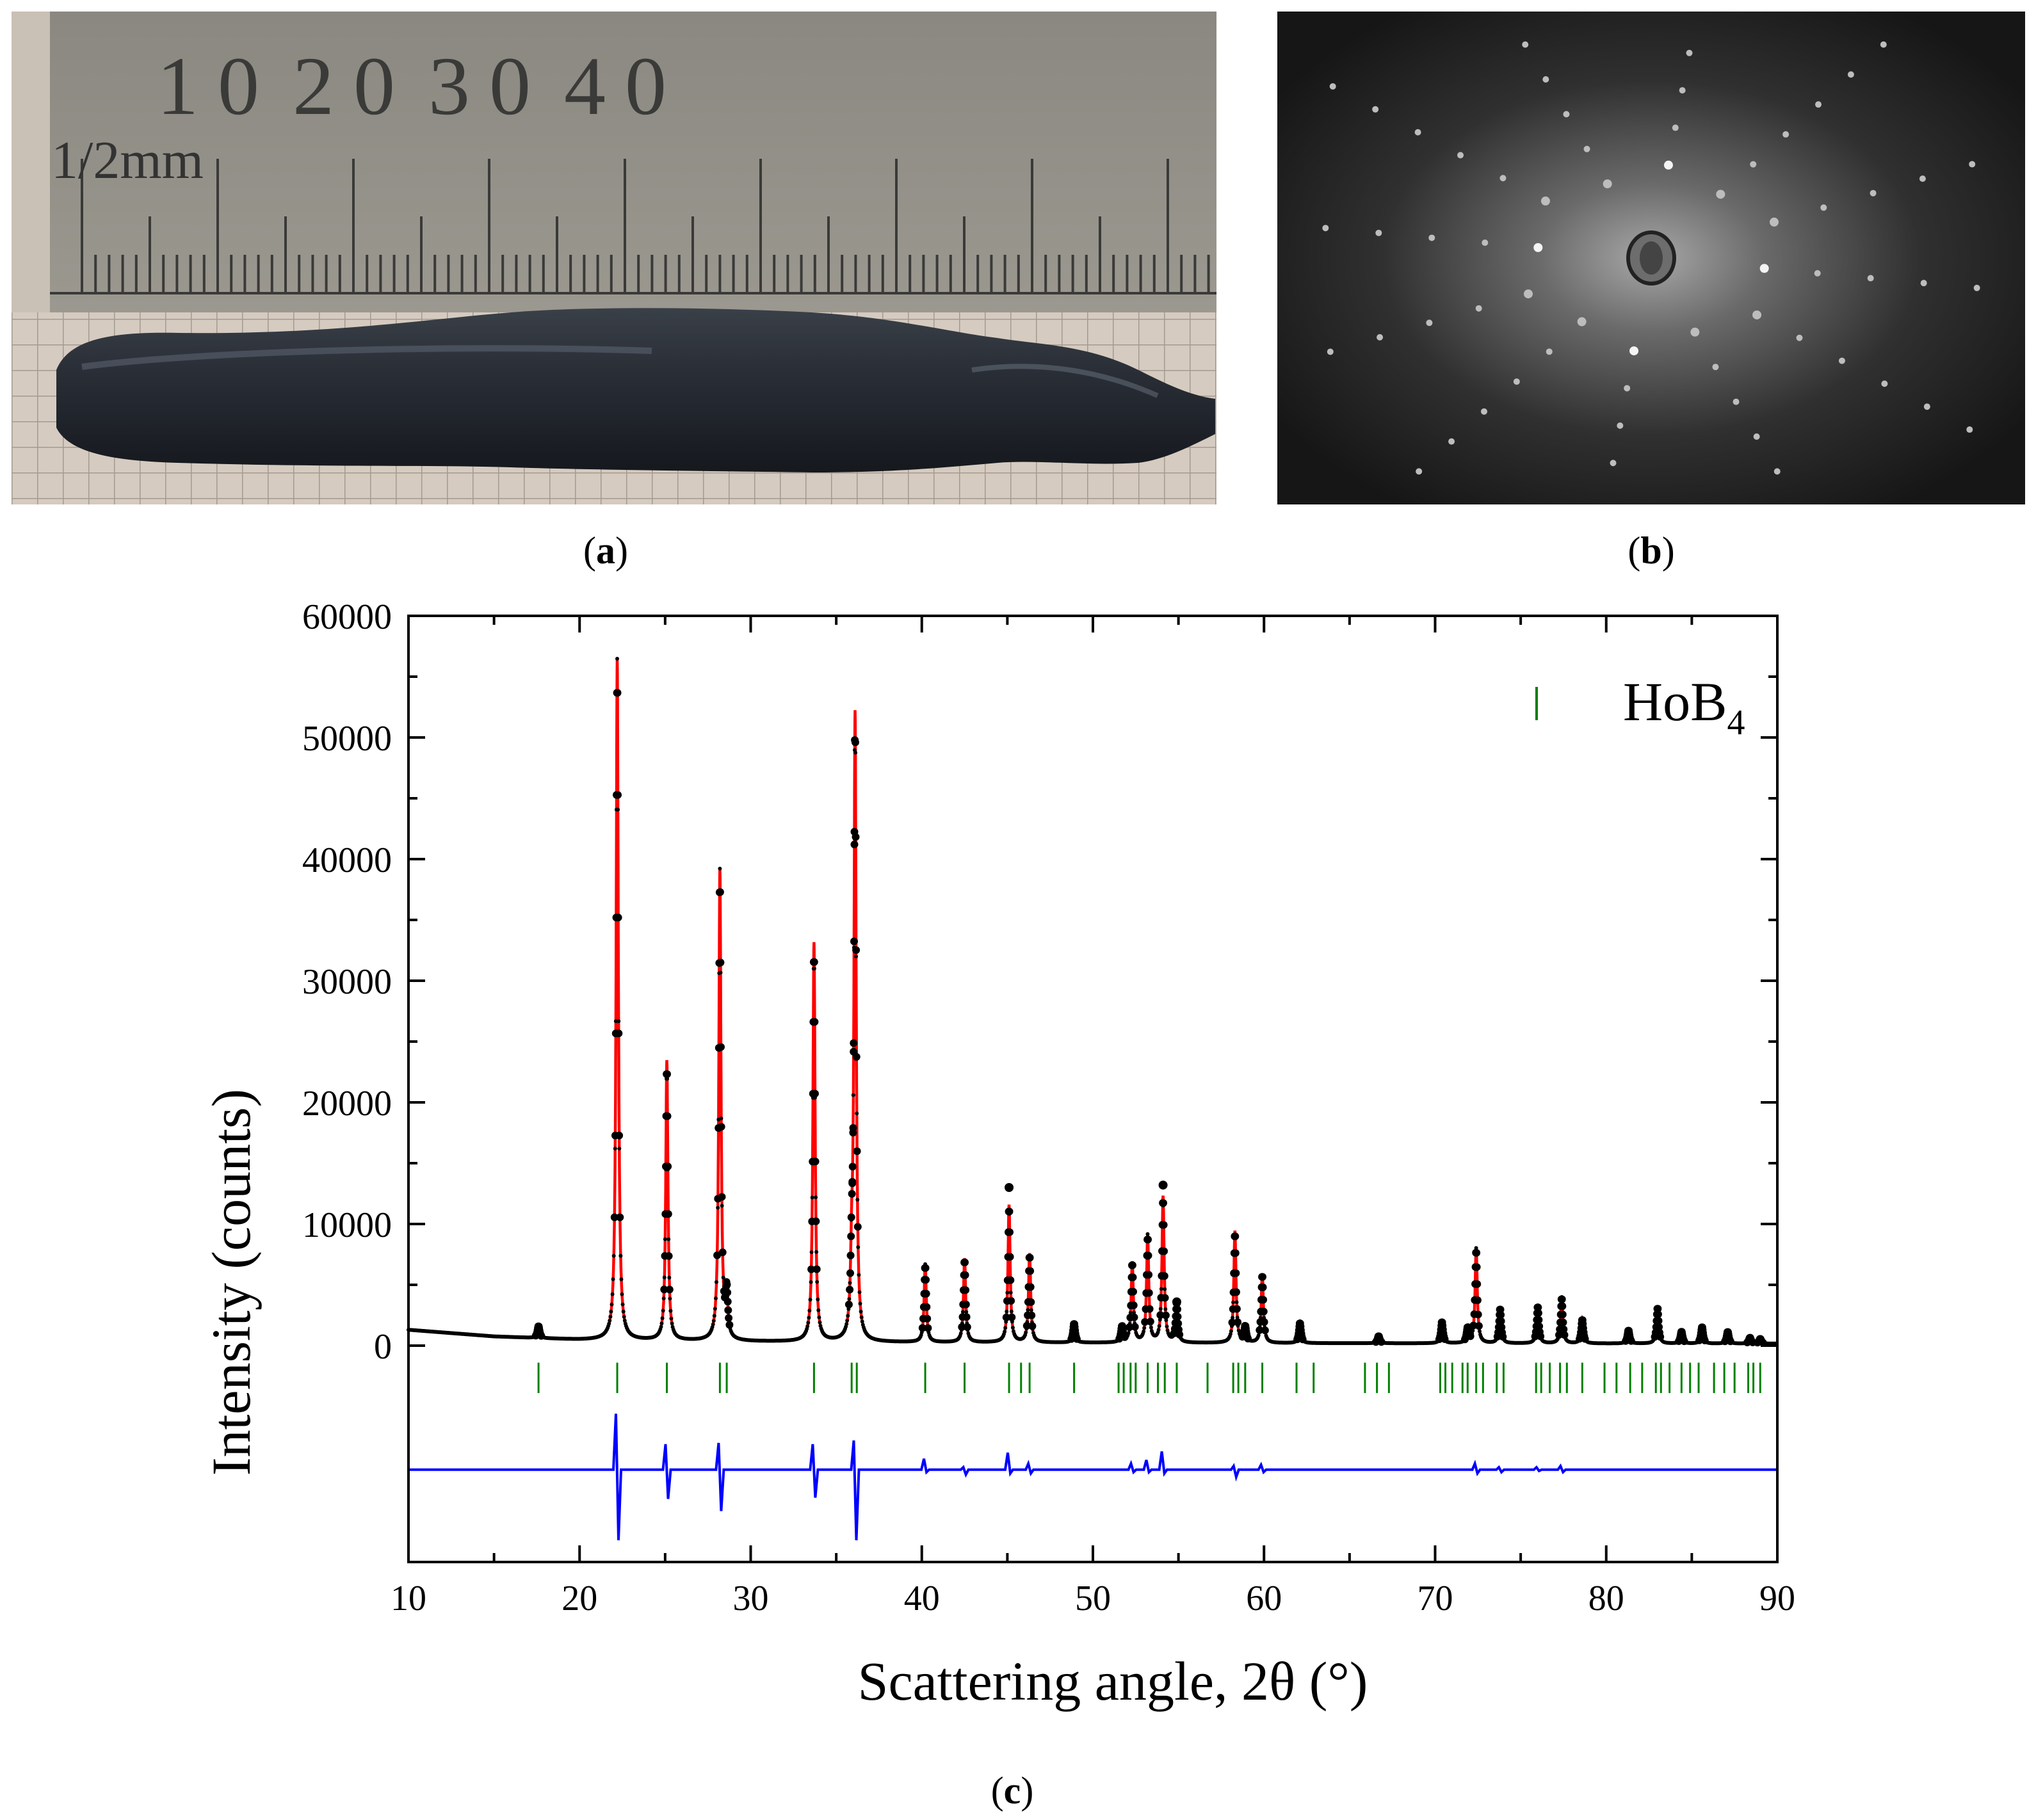 This screenshot has width=2036, height=1820. Describe the element at coordinates (1640, 707) in the screenshot. I see `legend: HoB4` at that location.